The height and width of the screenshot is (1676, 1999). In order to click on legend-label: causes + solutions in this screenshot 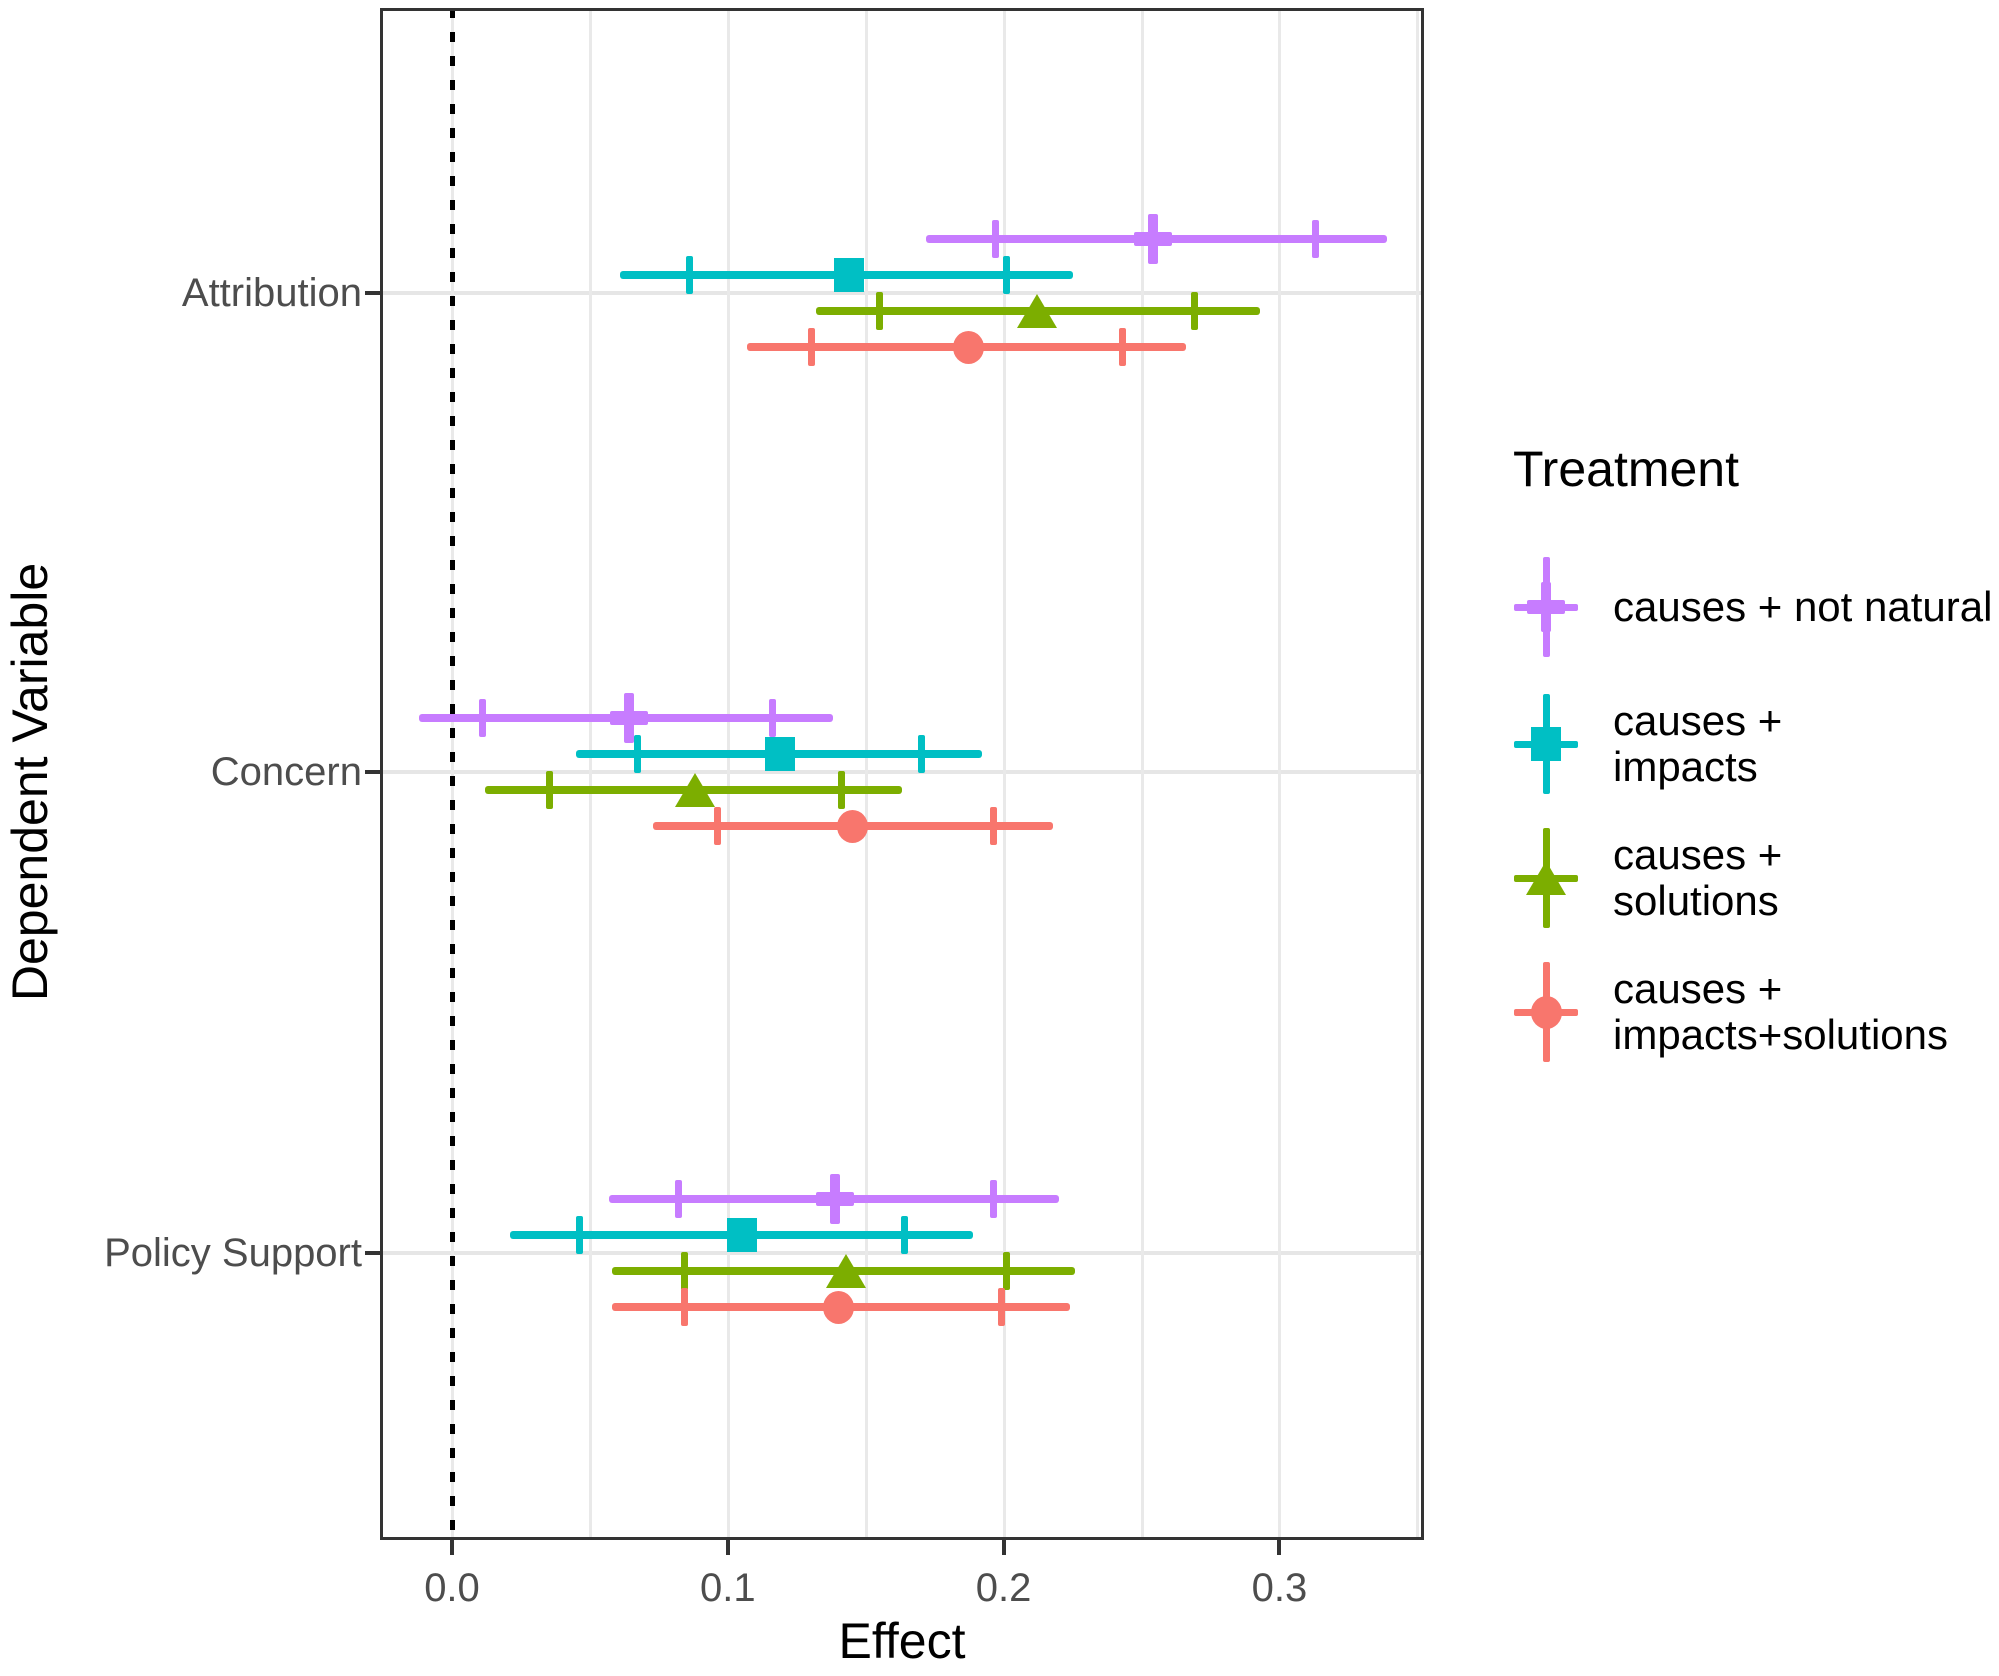, I will do `click(1698, 877)`.